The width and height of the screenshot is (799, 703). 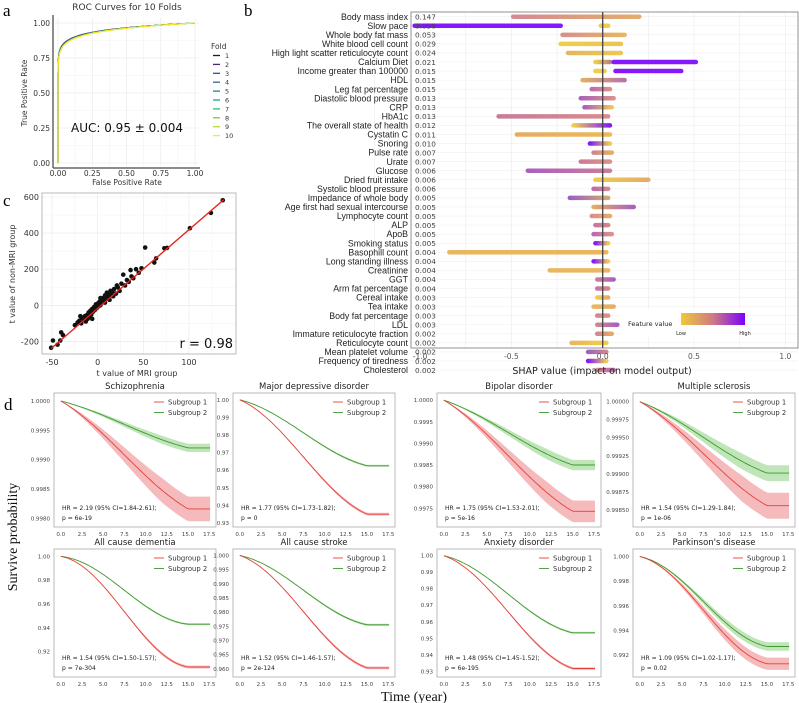 I want to click on x-tick-label: -1.0, so click(x=420, y=356).